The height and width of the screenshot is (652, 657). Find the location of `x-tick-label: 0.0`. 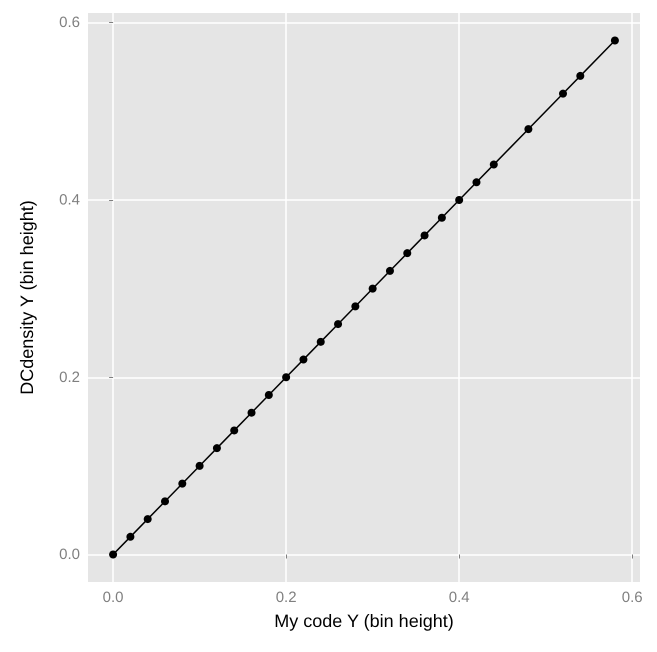

x-tick-label: 0.0 is located at coordinates (113, 597).